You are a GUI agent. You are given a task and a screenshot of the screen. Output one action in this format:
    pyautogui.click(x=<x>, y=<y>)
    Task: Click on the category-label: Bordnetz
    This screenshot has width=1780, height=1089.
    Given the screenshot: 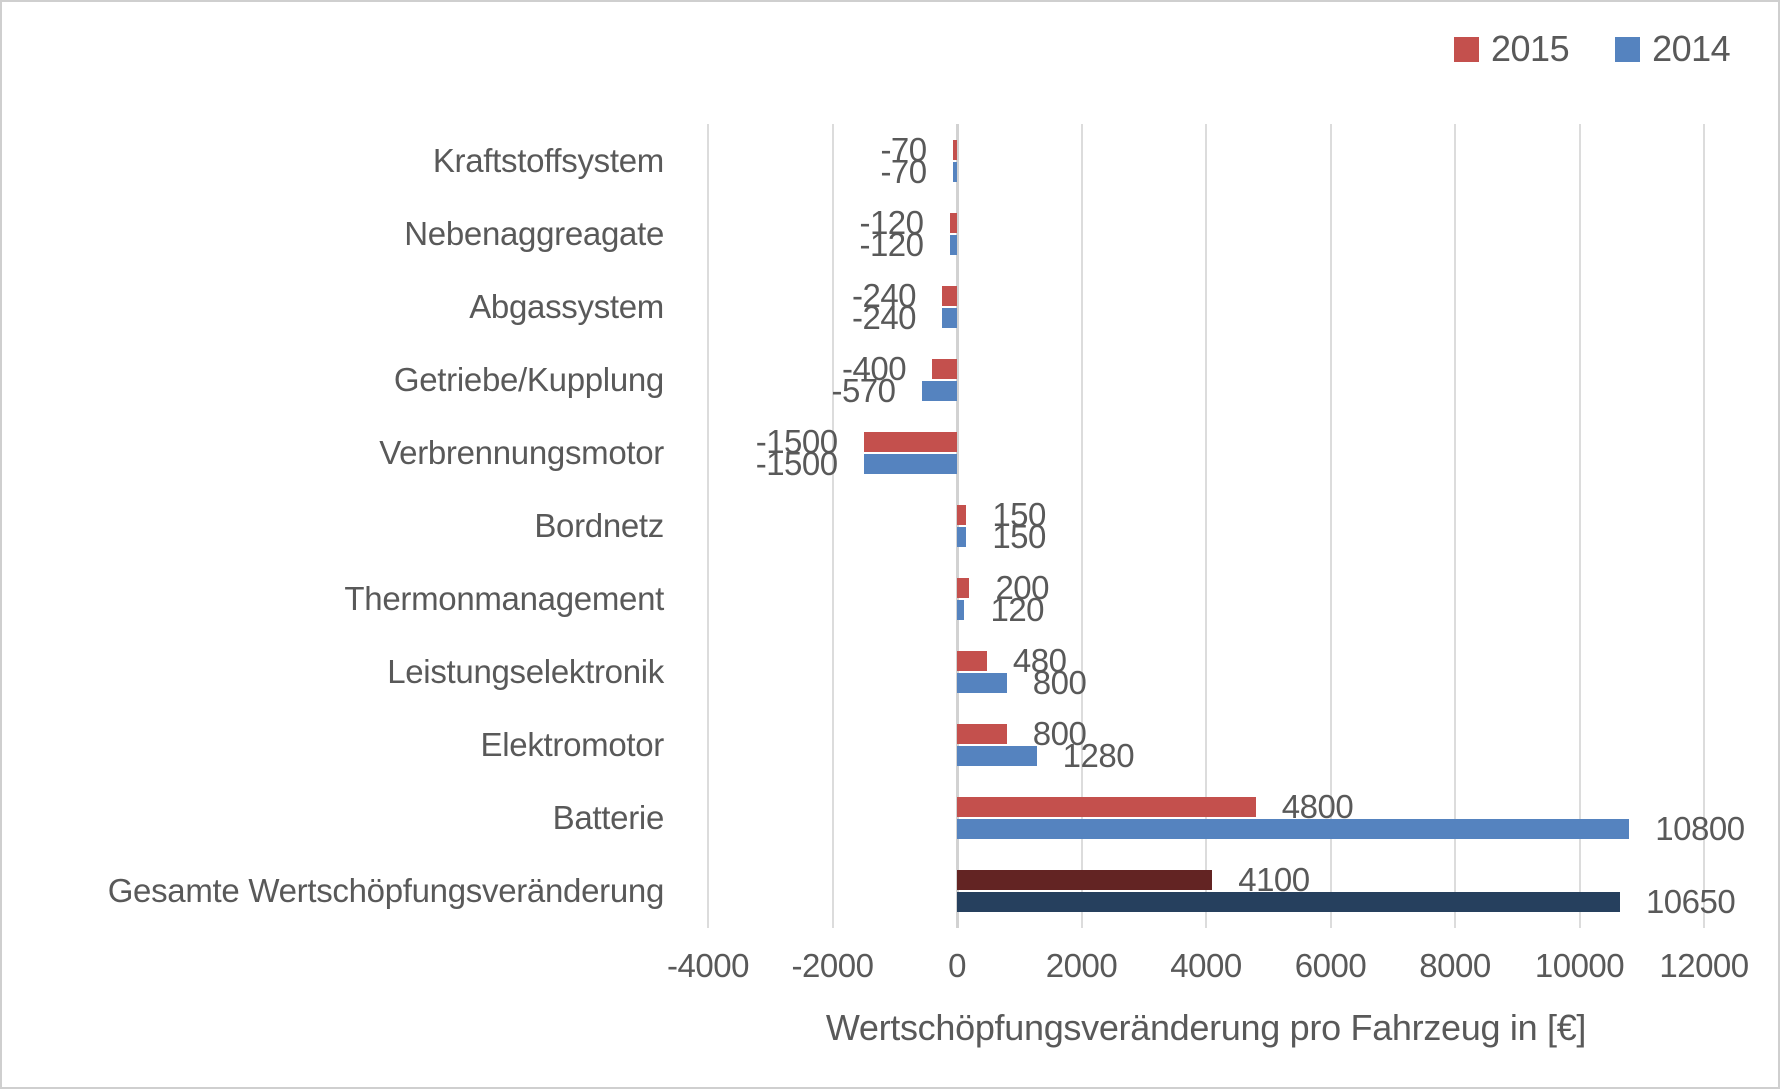 What is the action you would take?
    pyautogui.click(x=599, y=525)
    